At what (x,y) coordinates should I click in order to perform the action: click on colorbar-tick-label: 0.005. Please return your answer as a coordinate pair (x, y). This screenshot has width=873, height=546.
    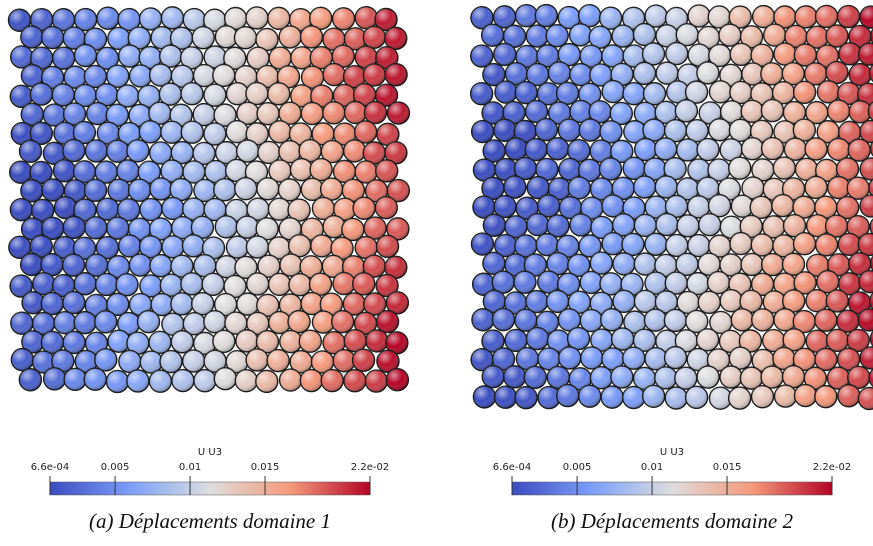
    Looking at the image, I should click on (115, 467).